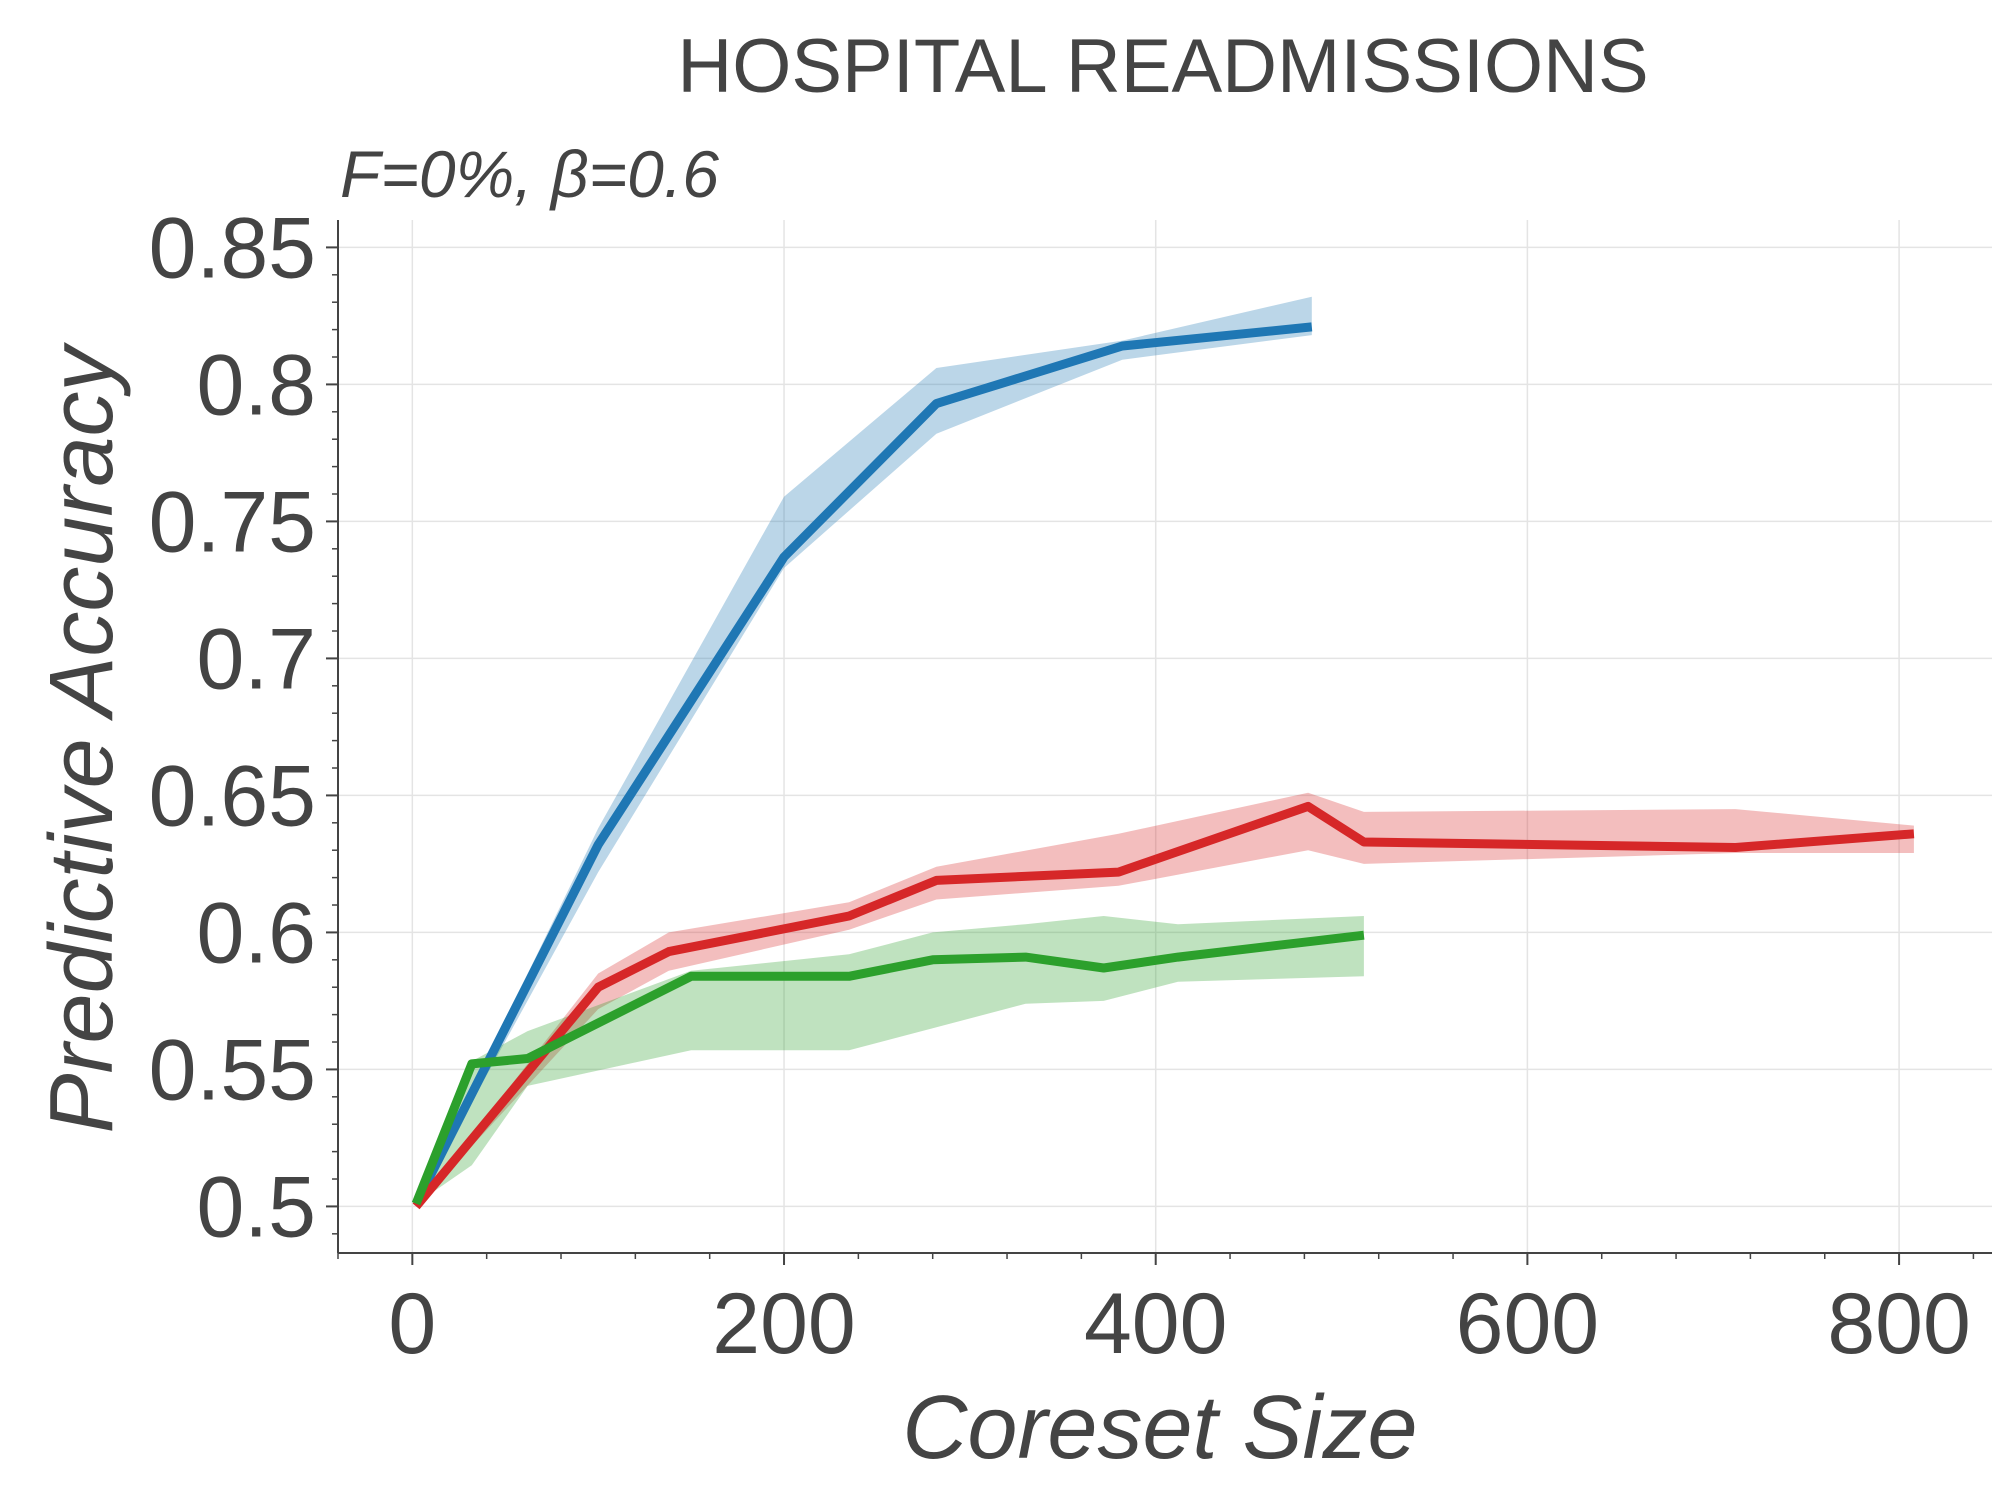 The height and width of the screenshot is (1500, 2000). I want to click on y-tick-label: 0.6, so click(256, 933).